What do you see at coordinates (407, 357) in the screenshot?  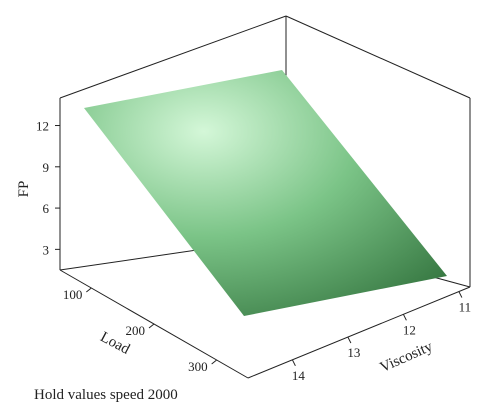 I see `y-axis-label: Viscosity` at bounding box center [407, 357].